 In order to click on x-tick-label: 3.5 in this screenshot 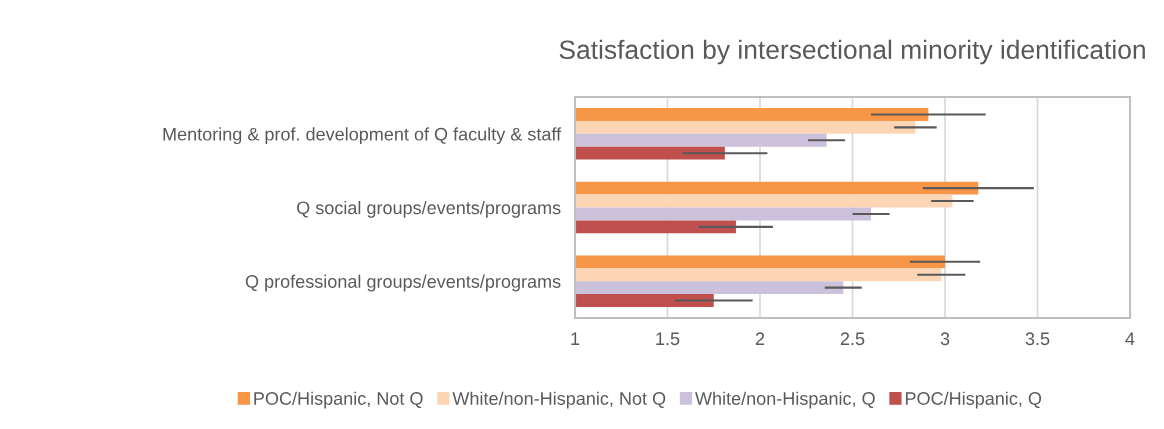, I will do `click(1037, 339)`.